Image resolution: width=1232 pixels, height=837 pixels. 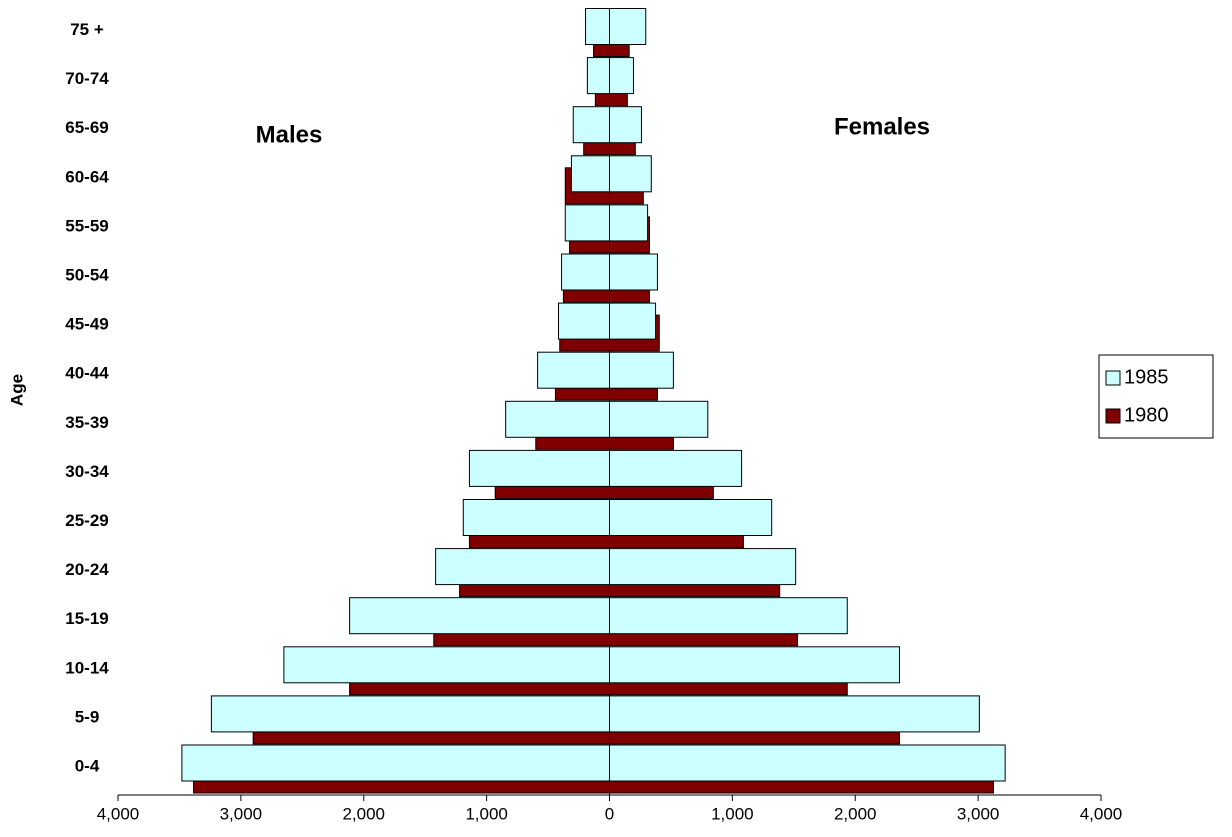 I want to click on y-axis-label: Age, so click(x=16, y=390).